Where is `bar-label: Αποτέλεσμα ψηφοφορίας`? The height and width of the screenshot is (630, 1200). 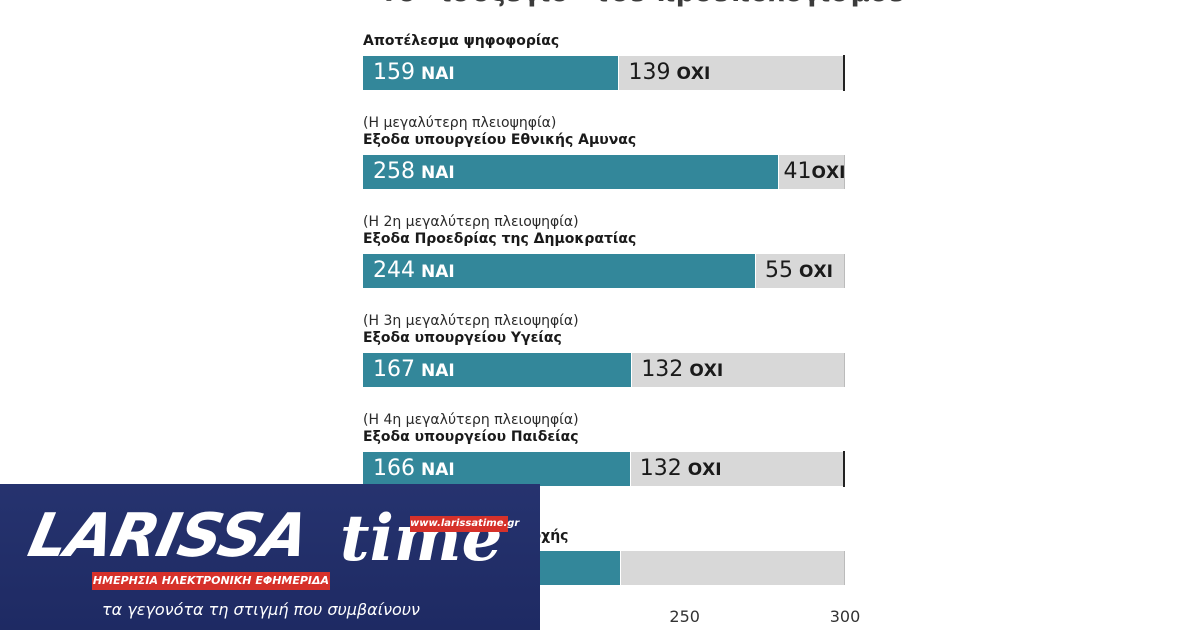 bar-label: Αποτέλεσμα ψηφοφορίας is located at coordinates (461, 41).